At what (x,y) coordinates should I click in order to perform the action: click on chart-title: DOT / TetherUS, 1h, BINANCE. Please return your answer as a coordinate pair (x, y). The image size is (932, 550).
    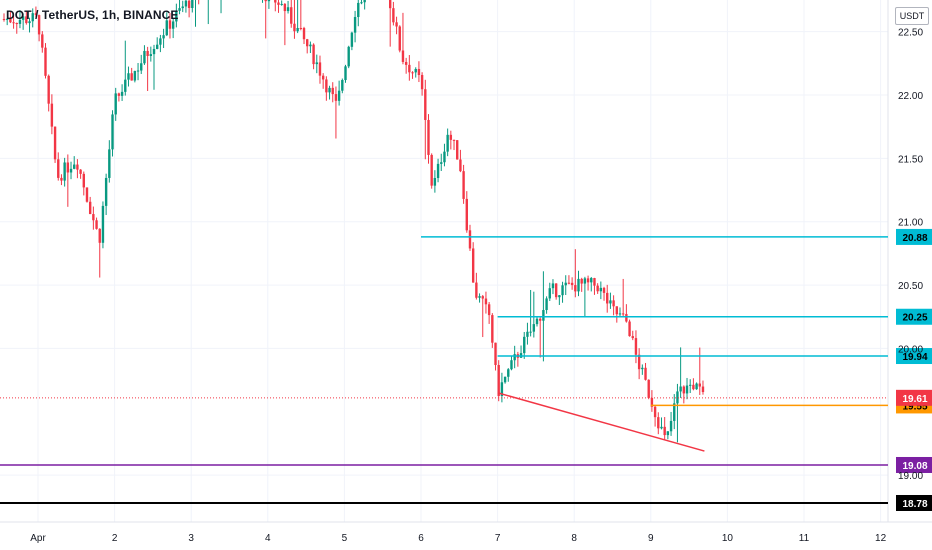
    Looking at the image, I should click on (92, 15).